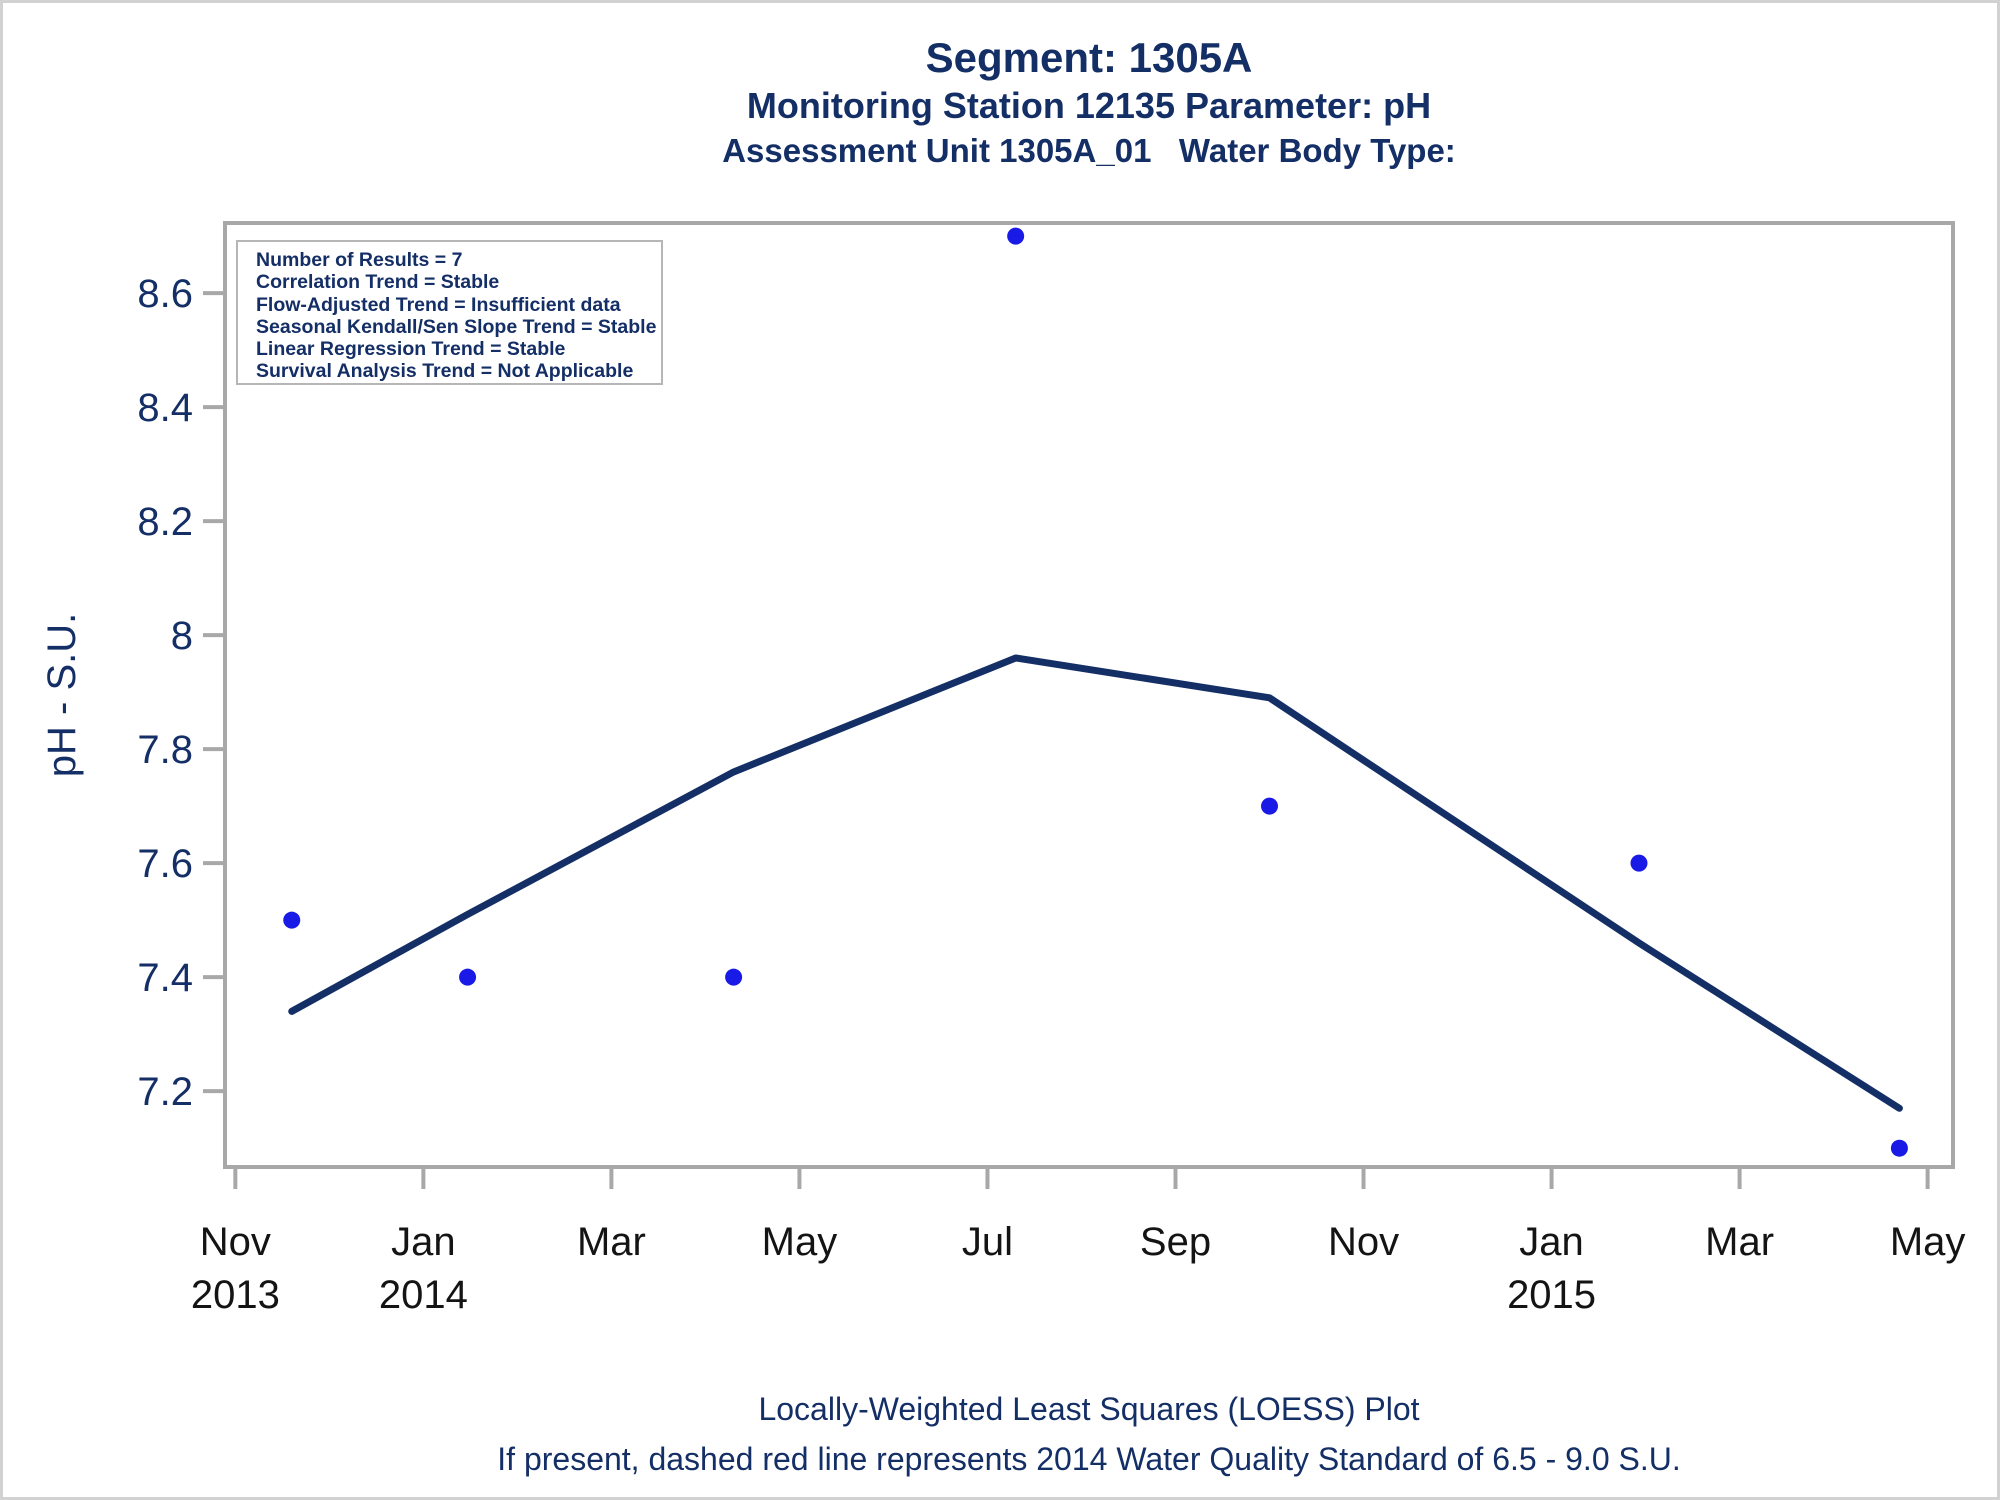  Describe the element at coordinates (62, 695) in the screenshot. I see `y-axis-title: pH - S.U.` at that location.